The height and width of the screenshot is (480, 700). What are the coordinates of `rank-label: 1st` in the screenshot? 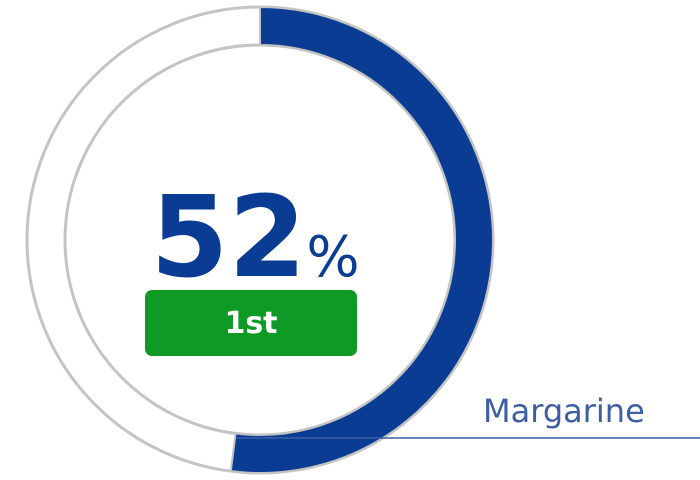 It's located at (250, 323).